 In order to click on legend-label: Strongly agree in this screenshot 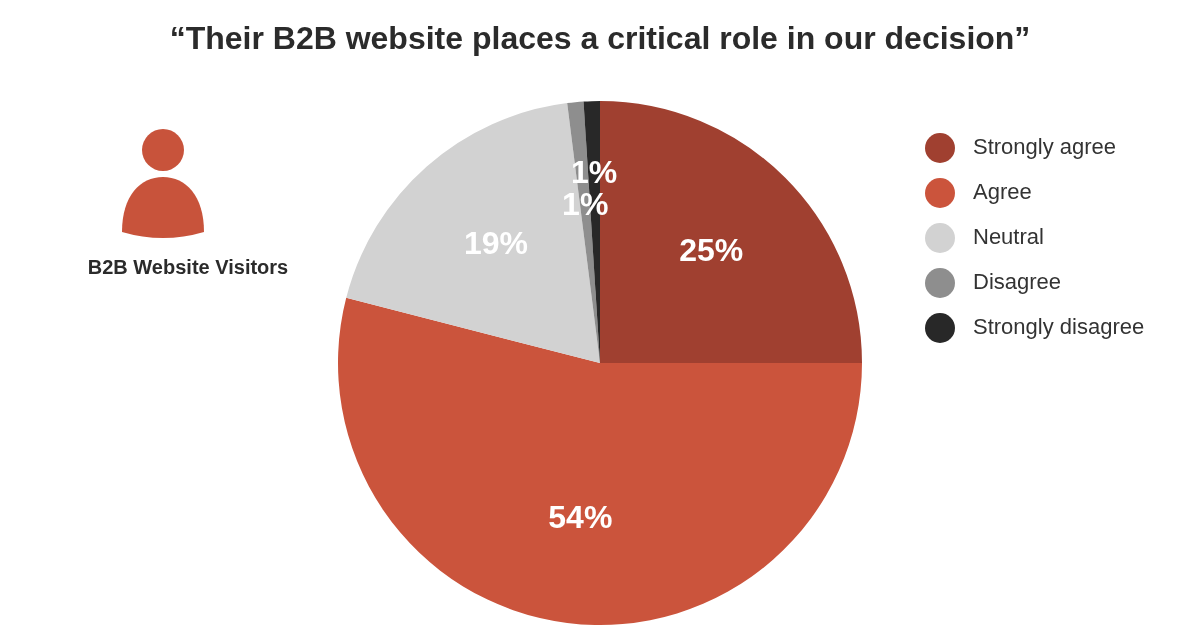, I will do `click(1045, 147)`.